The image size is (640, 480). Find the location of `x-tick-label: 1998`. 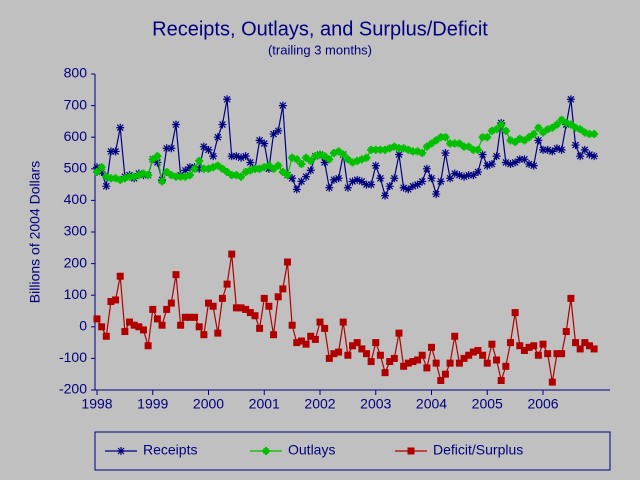

x-tick-label: 1998 is located at coordinates (96, 404).